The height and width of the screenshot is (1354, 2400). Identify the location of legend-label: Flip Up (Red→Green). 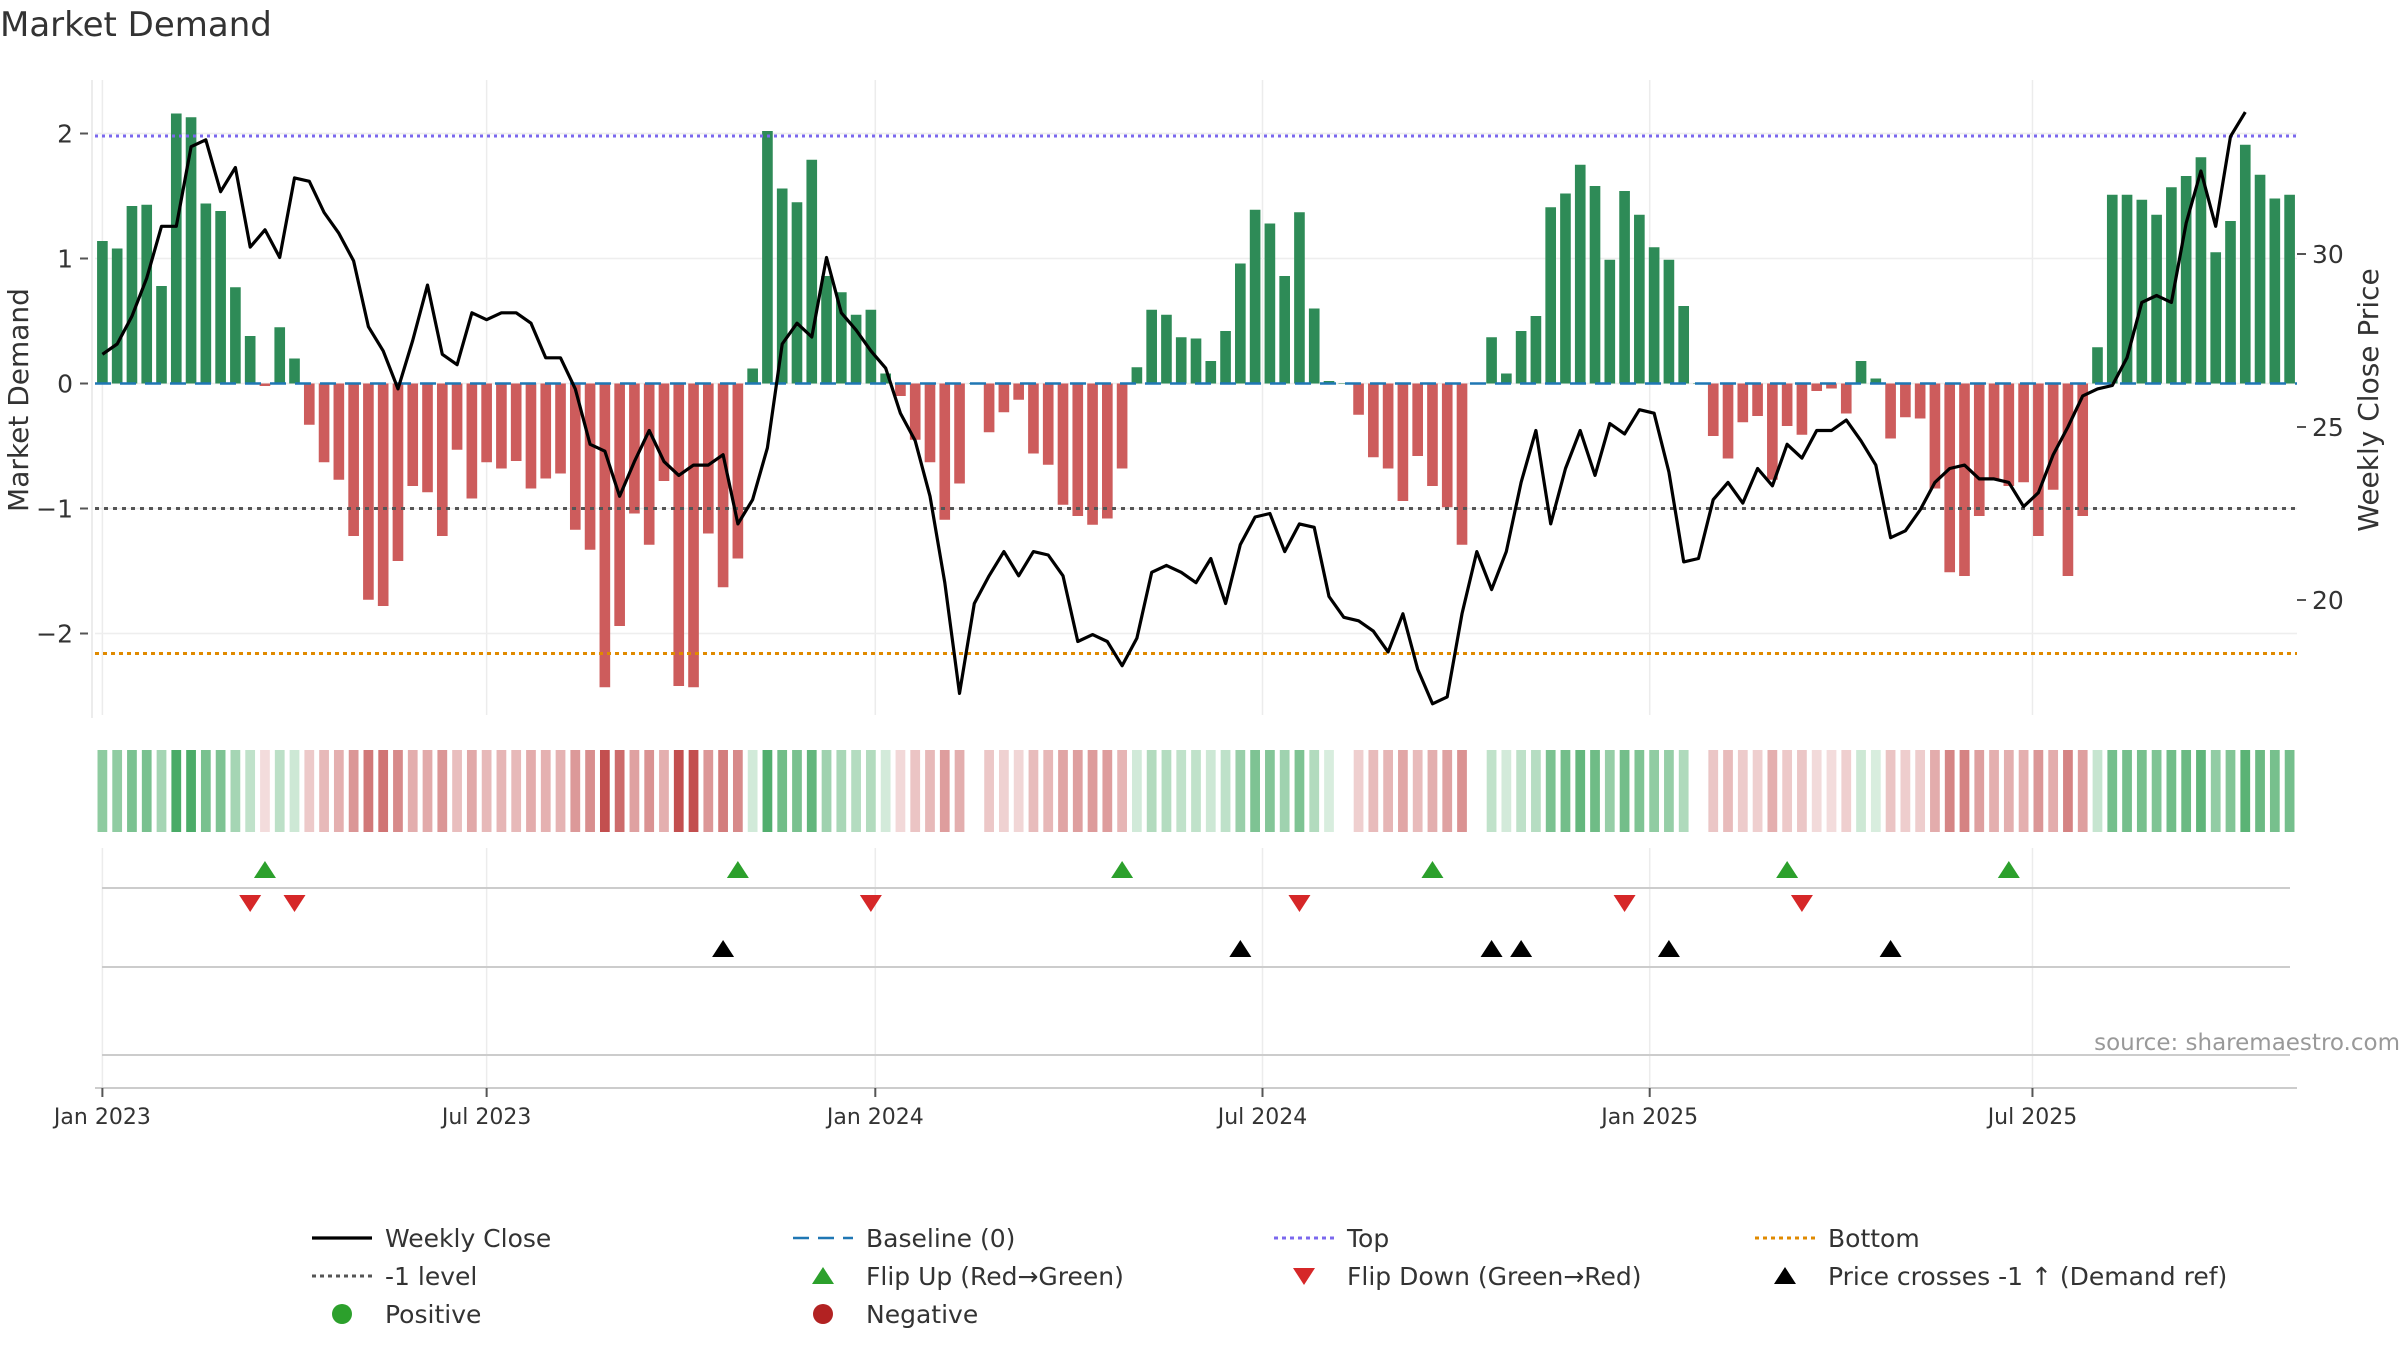
(995, 1276).